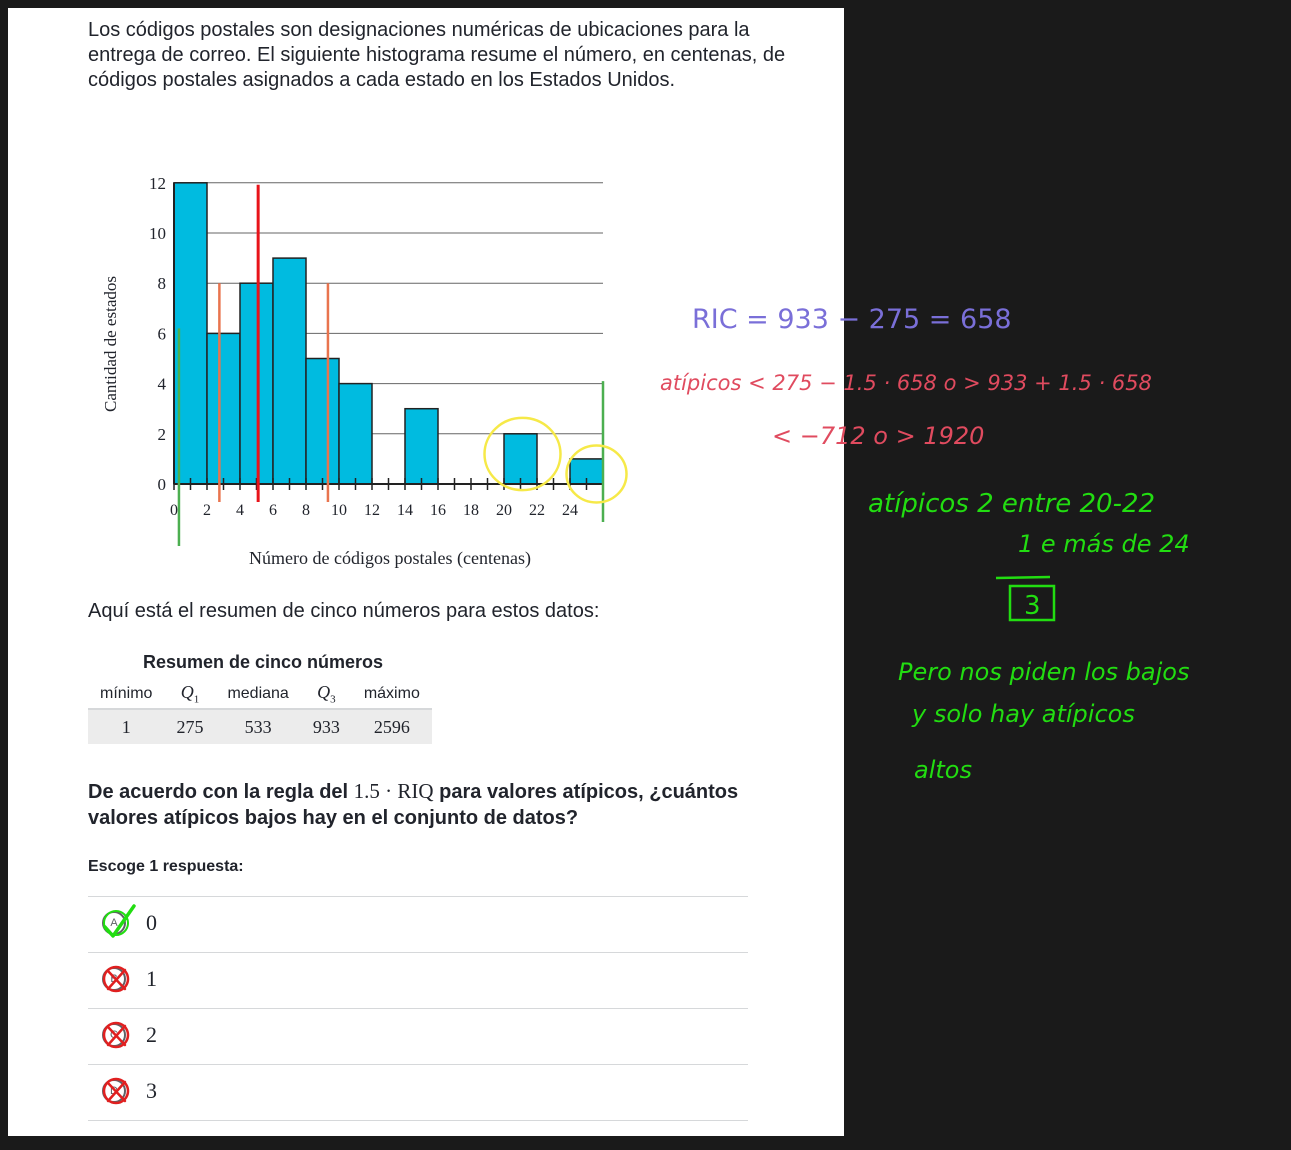 This screenshot has height=1150, width=1291. I want to click on choice-a: A 0, so click(418, 925).